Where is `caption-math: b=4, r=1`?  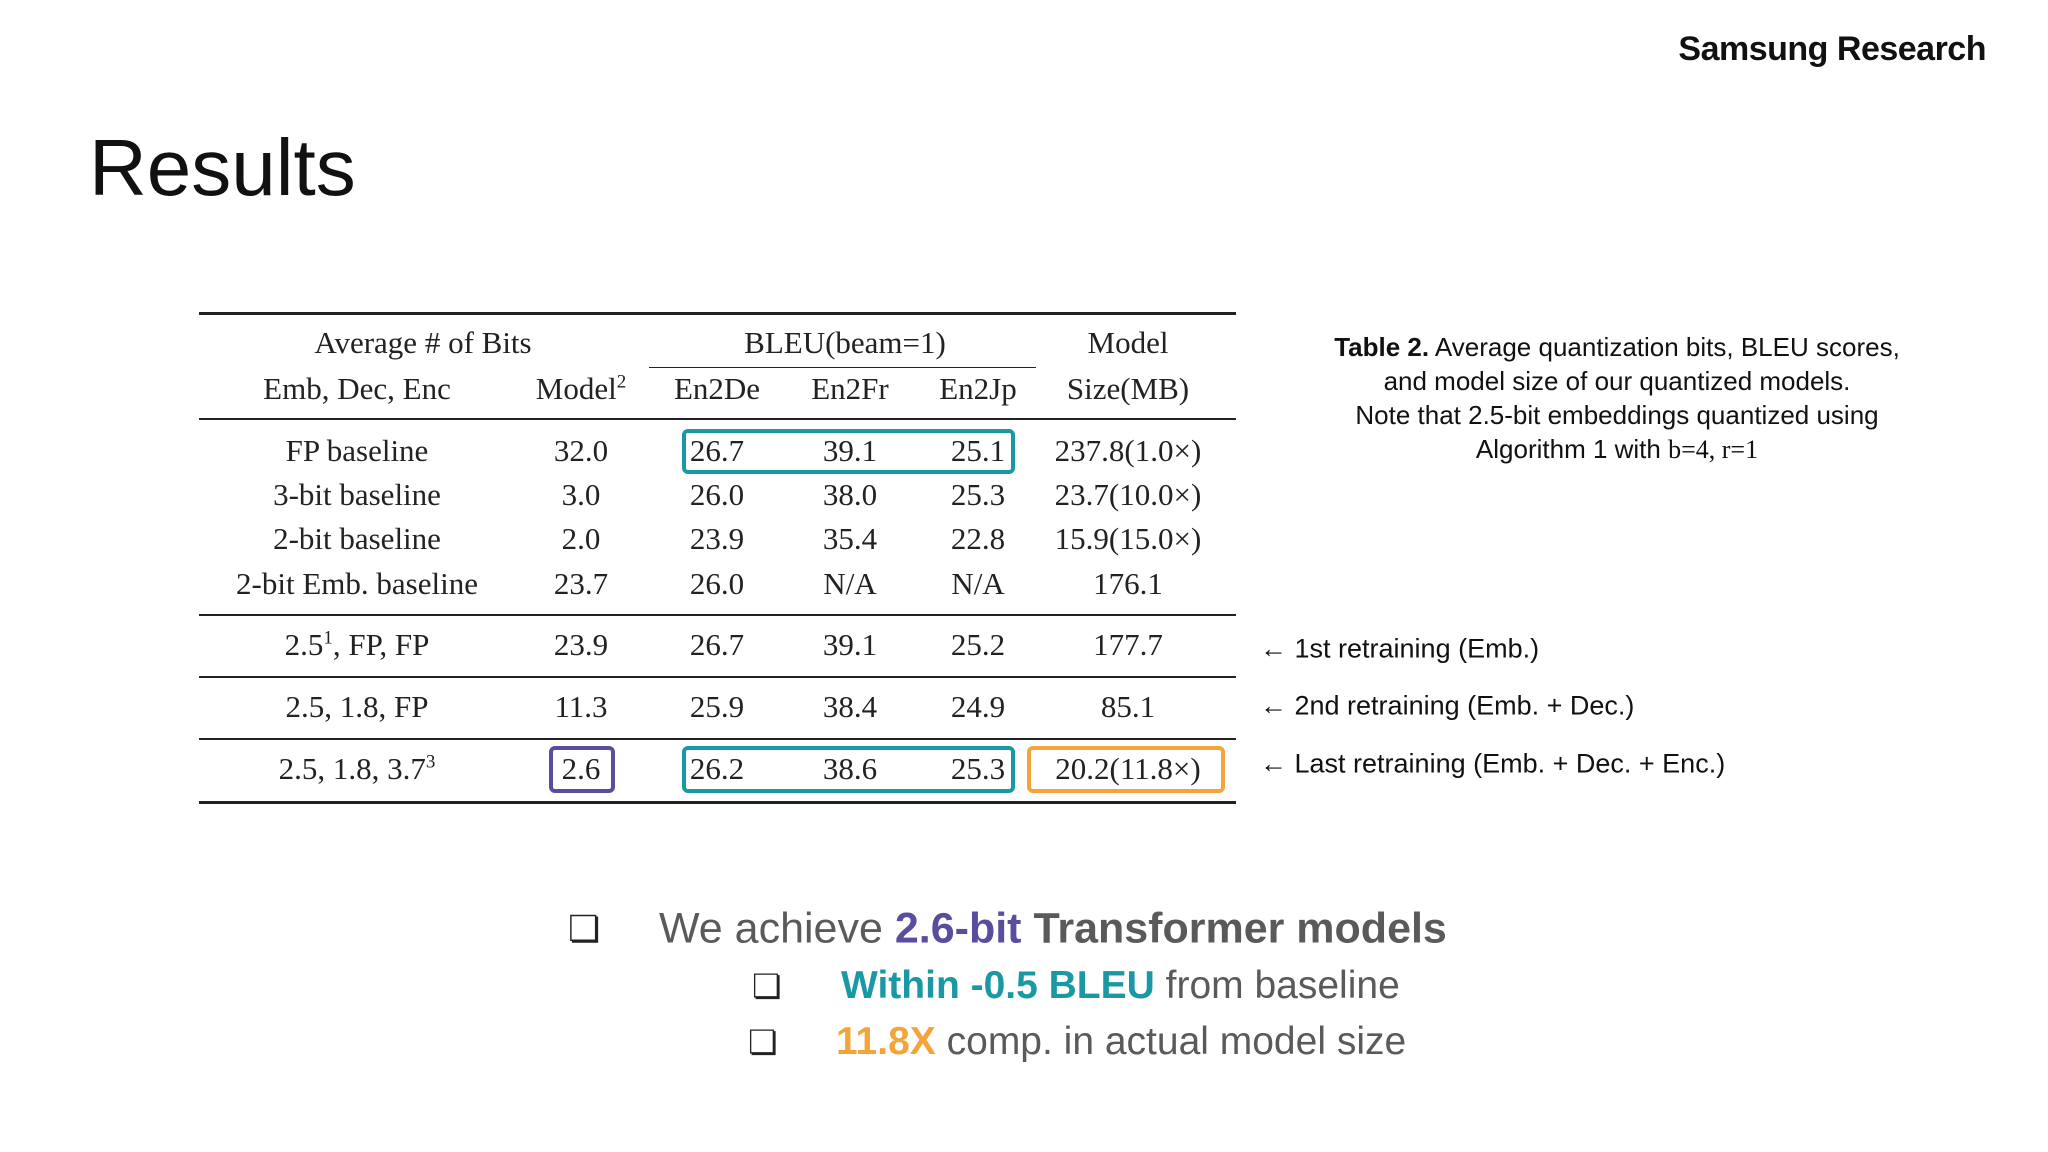 caption-math: b=4, r=1 is located at coordinates (1713, 449).